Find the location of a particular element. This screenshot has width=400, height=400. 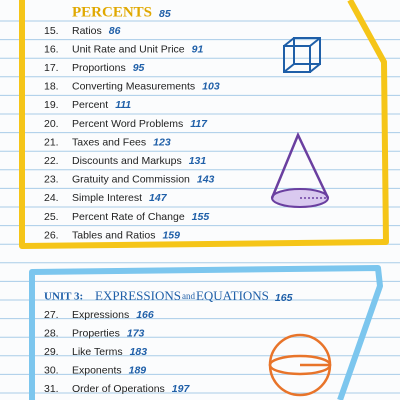

entry-page: 189 is located at coordinates (138, 371).